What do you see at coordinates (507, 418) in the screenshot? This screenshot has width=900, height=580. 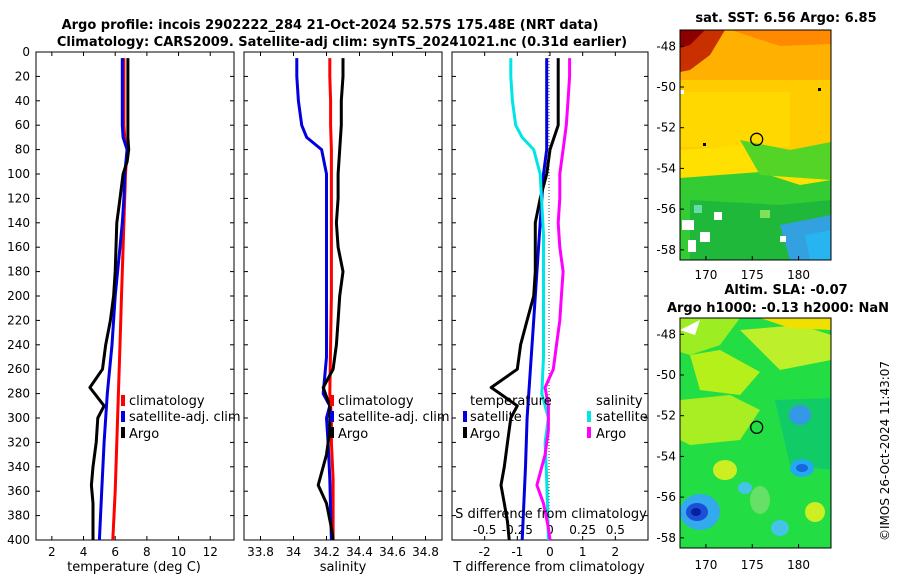 I see `difference-legend-temperature: temperature satellite Argo` at bounding box center [507, 418].